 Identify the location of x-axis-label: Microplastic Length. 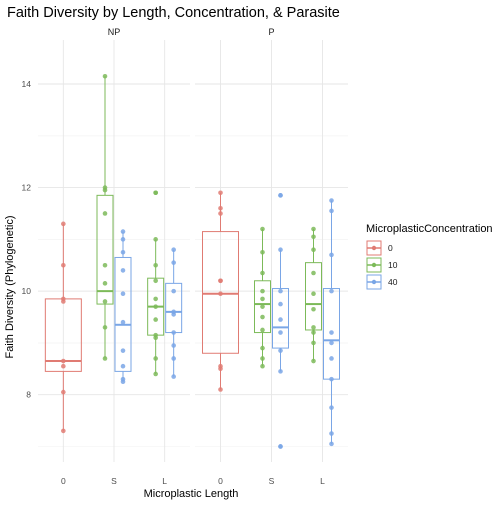
(191, 494).